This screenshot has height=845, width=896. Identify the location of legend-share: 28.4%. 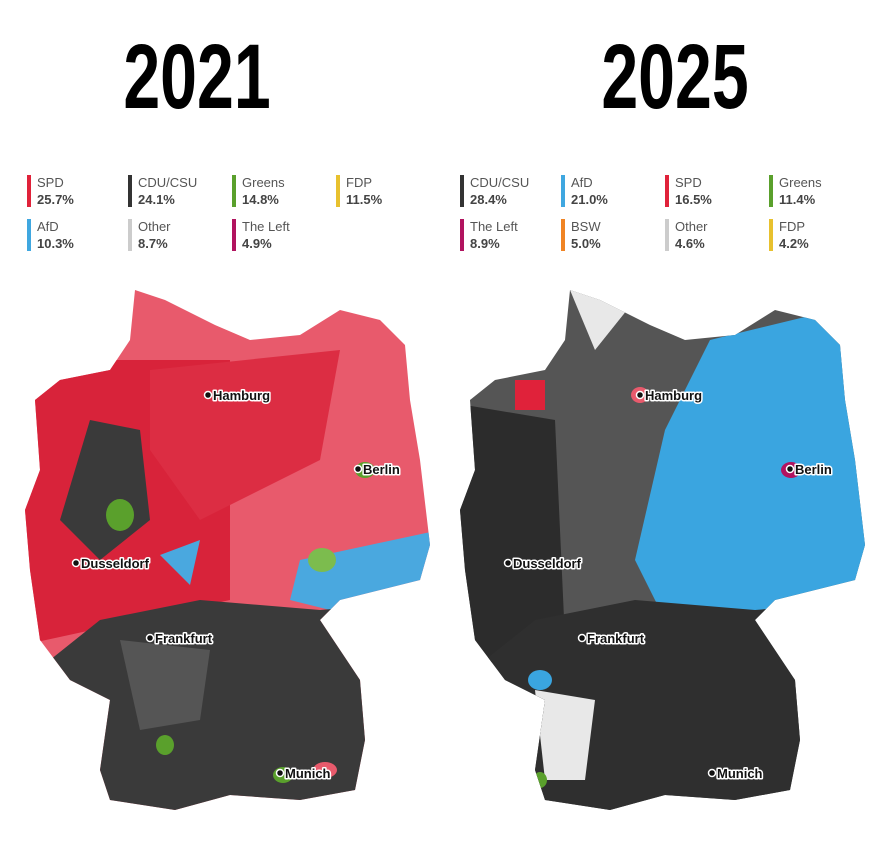
(488, 199).